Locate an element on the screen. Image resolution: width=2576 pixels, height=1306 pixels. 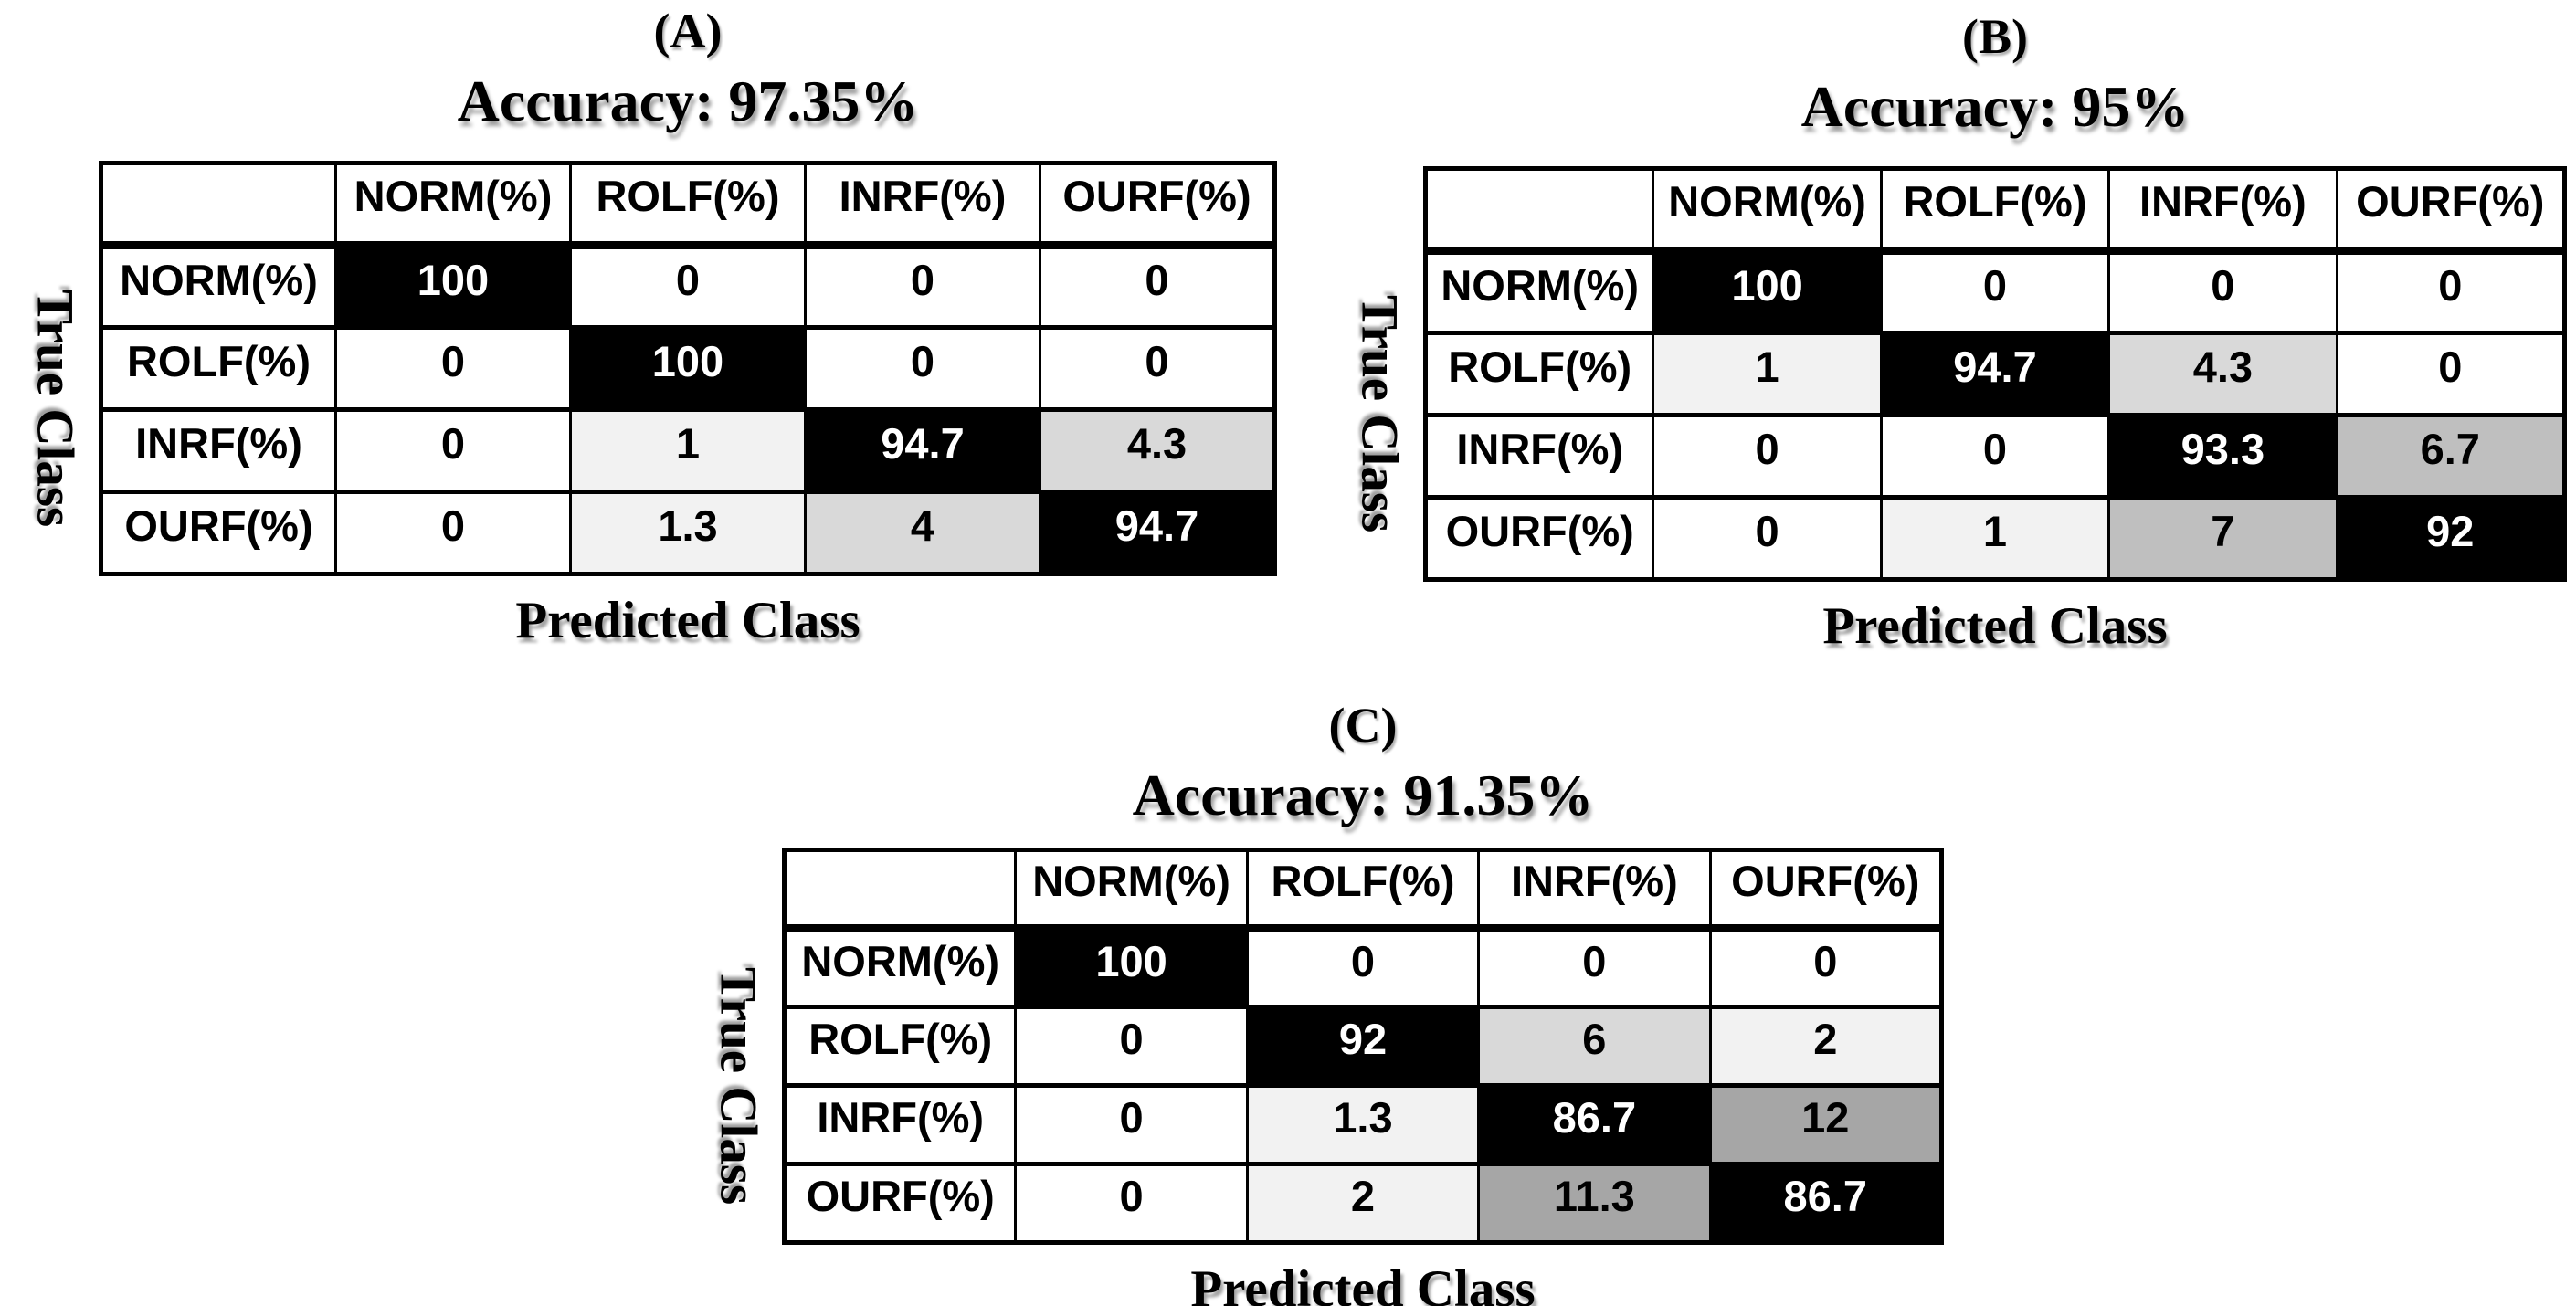
panel-a-label: (A) is located at coordinates (688, 31).